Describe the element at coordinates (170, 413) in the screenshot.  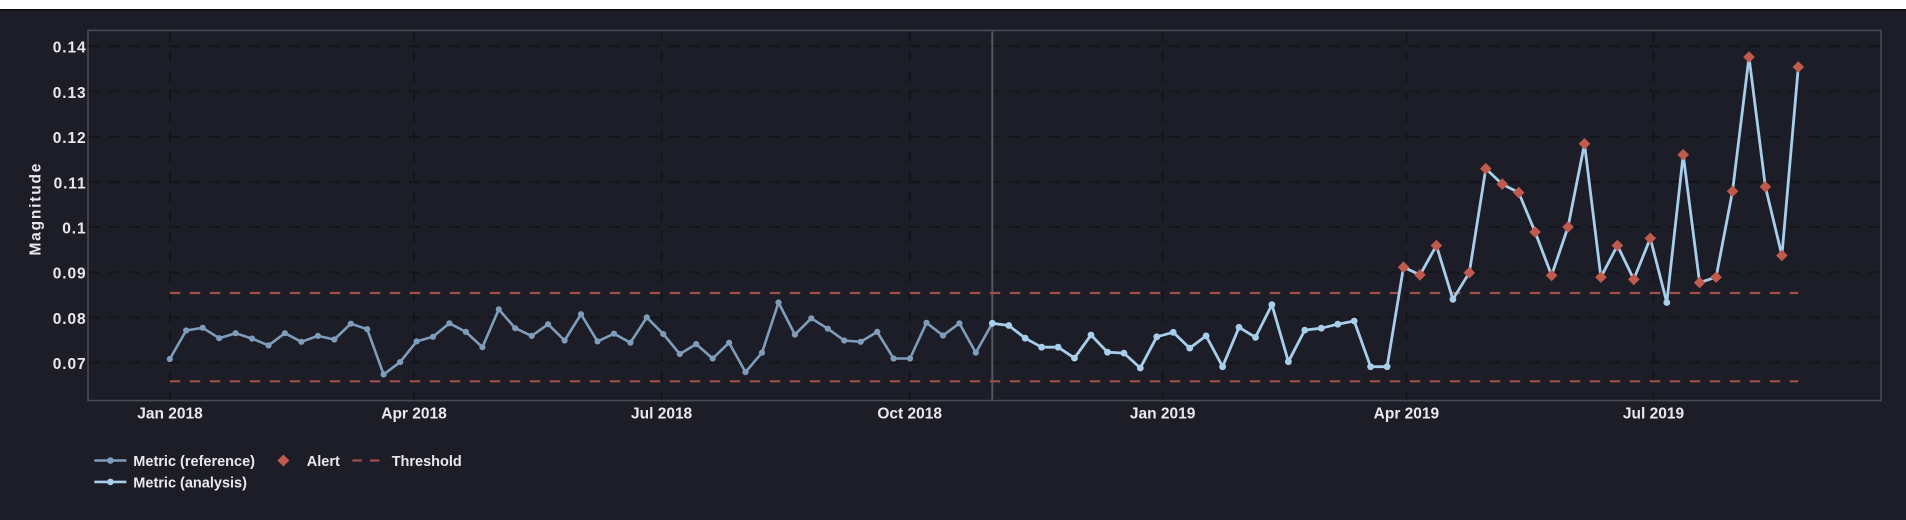
I see `svg-text: Jan 2018` at that location.